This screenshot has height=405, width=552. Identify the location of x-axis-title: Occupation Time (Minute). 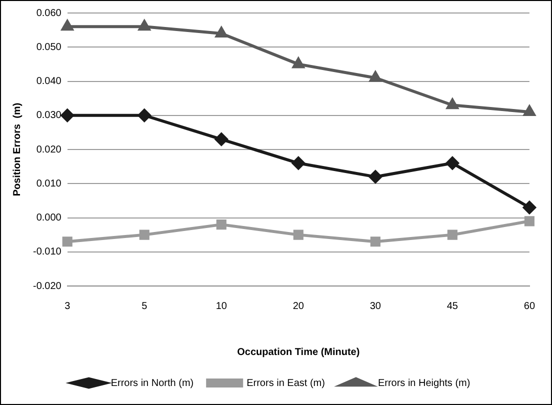
(298, 352).